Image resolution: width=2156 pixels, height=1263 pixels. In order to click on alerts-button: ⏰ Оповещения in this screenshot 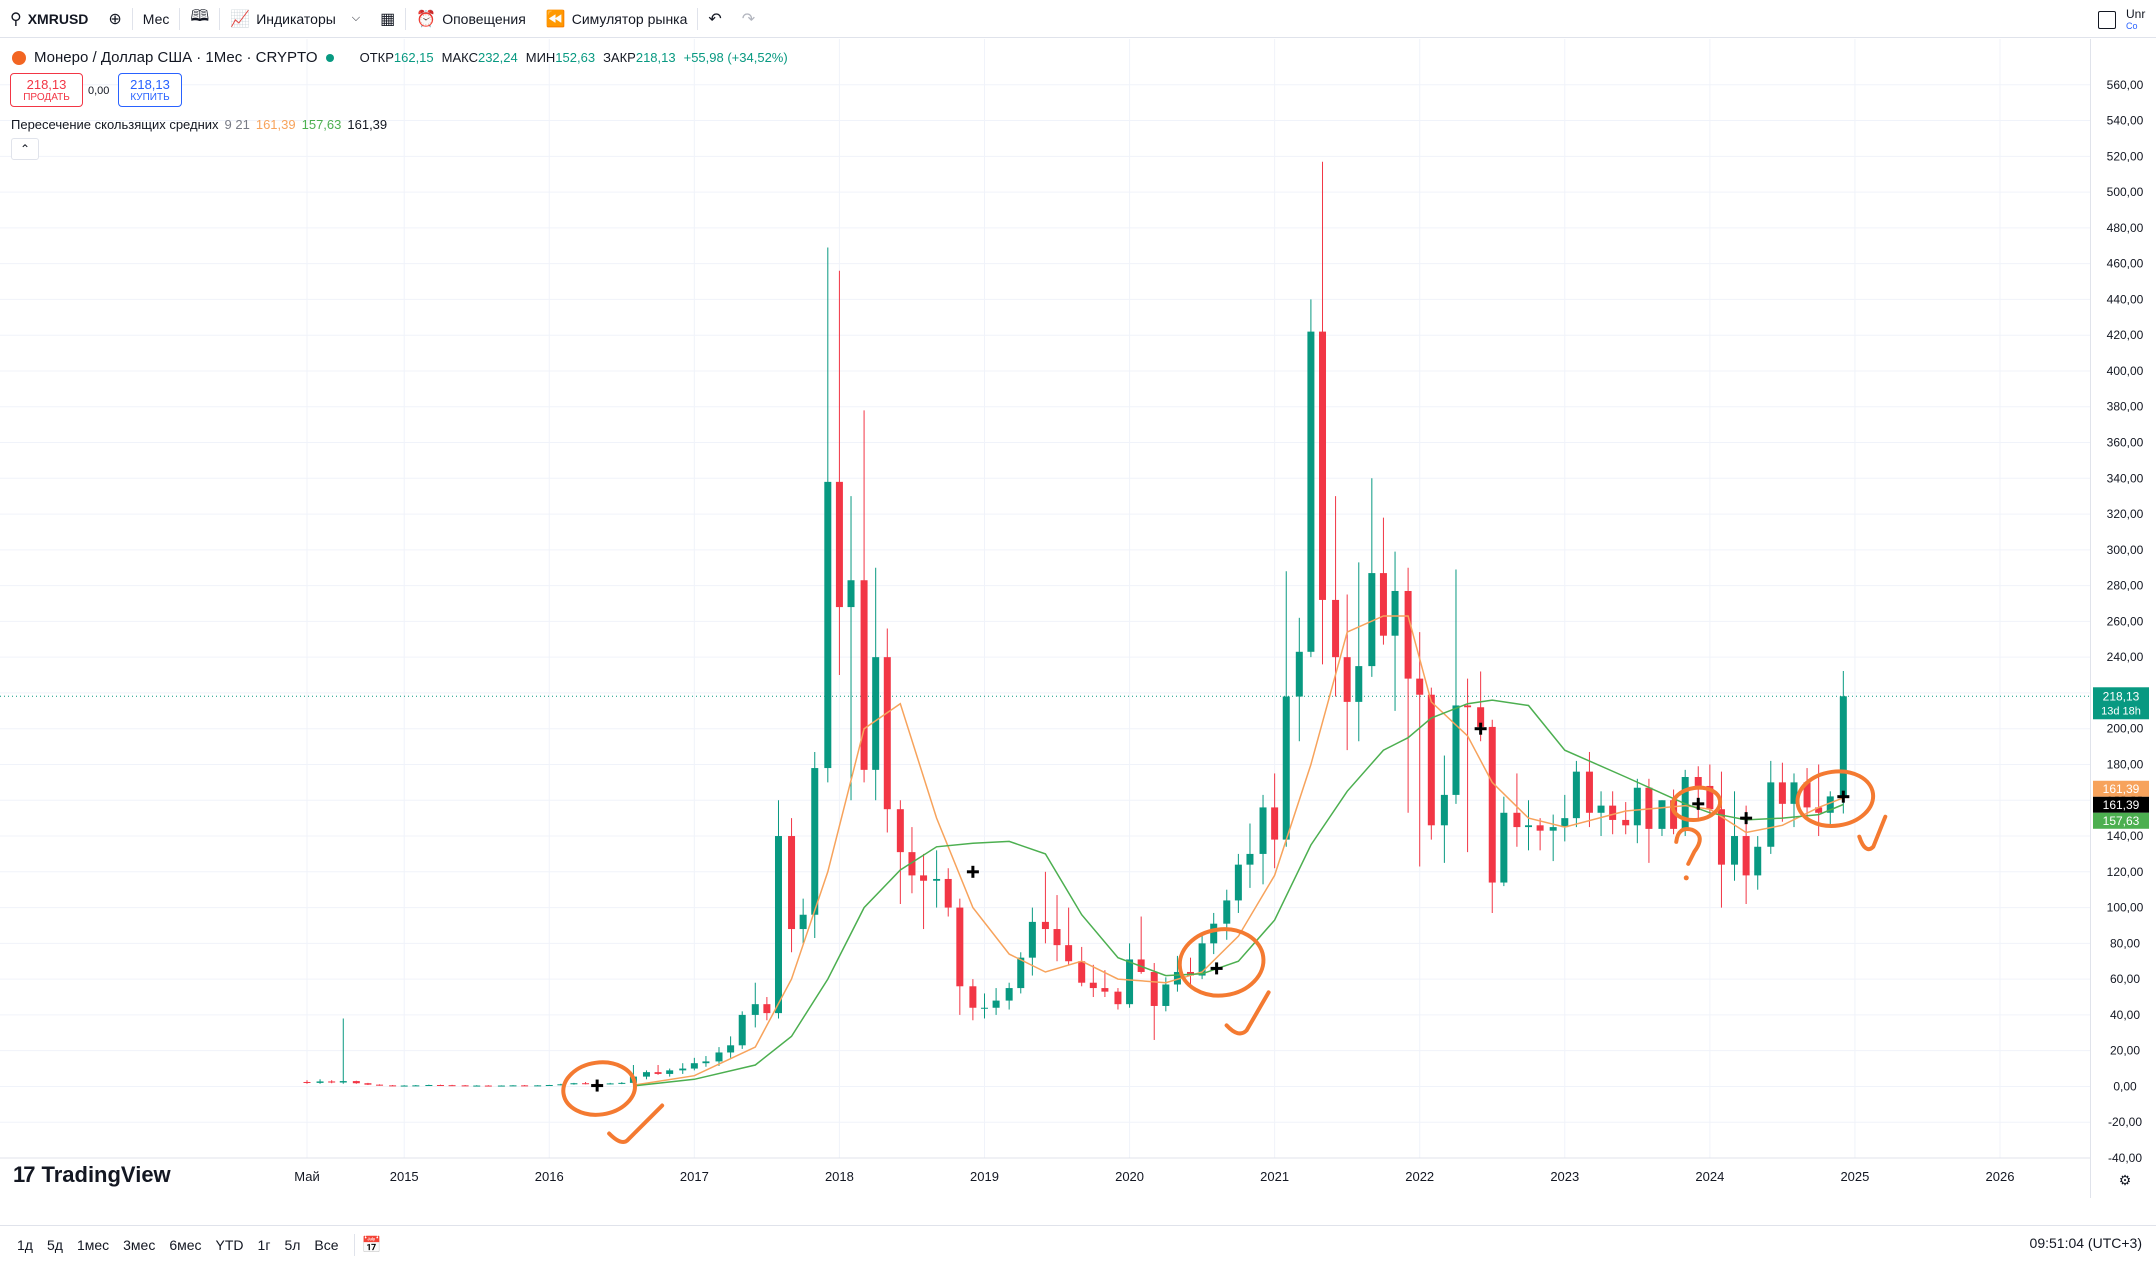, I will do `click(471, 18)`.